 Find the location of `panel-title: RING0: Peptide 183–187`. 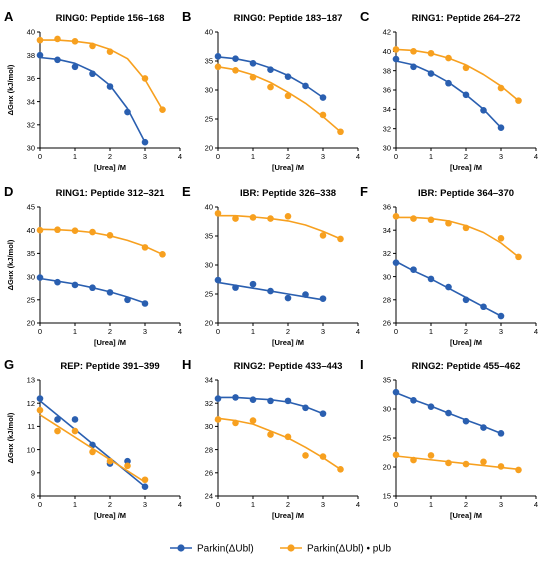

panel-title: RING0: Peptide 183–187 is located at coordinates (288, 18).